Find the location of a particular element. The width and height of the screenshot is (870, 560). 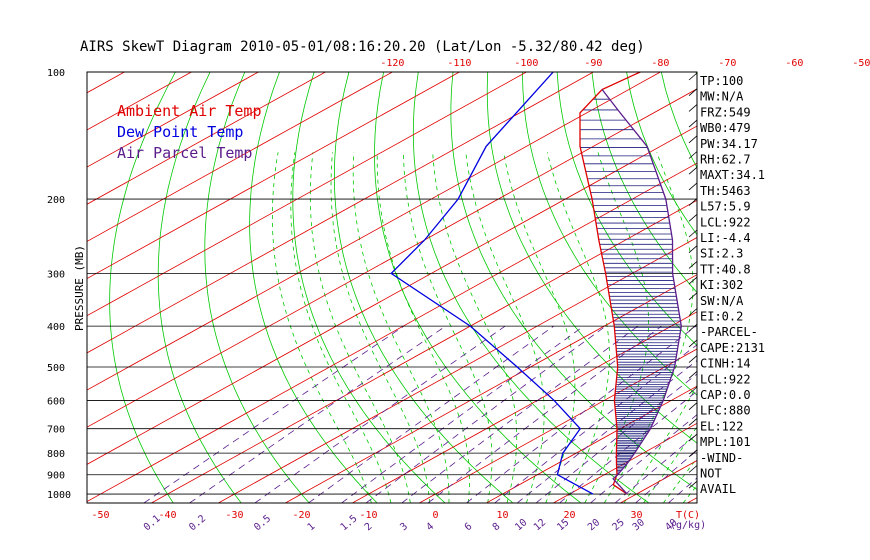

sounding-index-label: AVAIL is located at coordinates (718, 489).